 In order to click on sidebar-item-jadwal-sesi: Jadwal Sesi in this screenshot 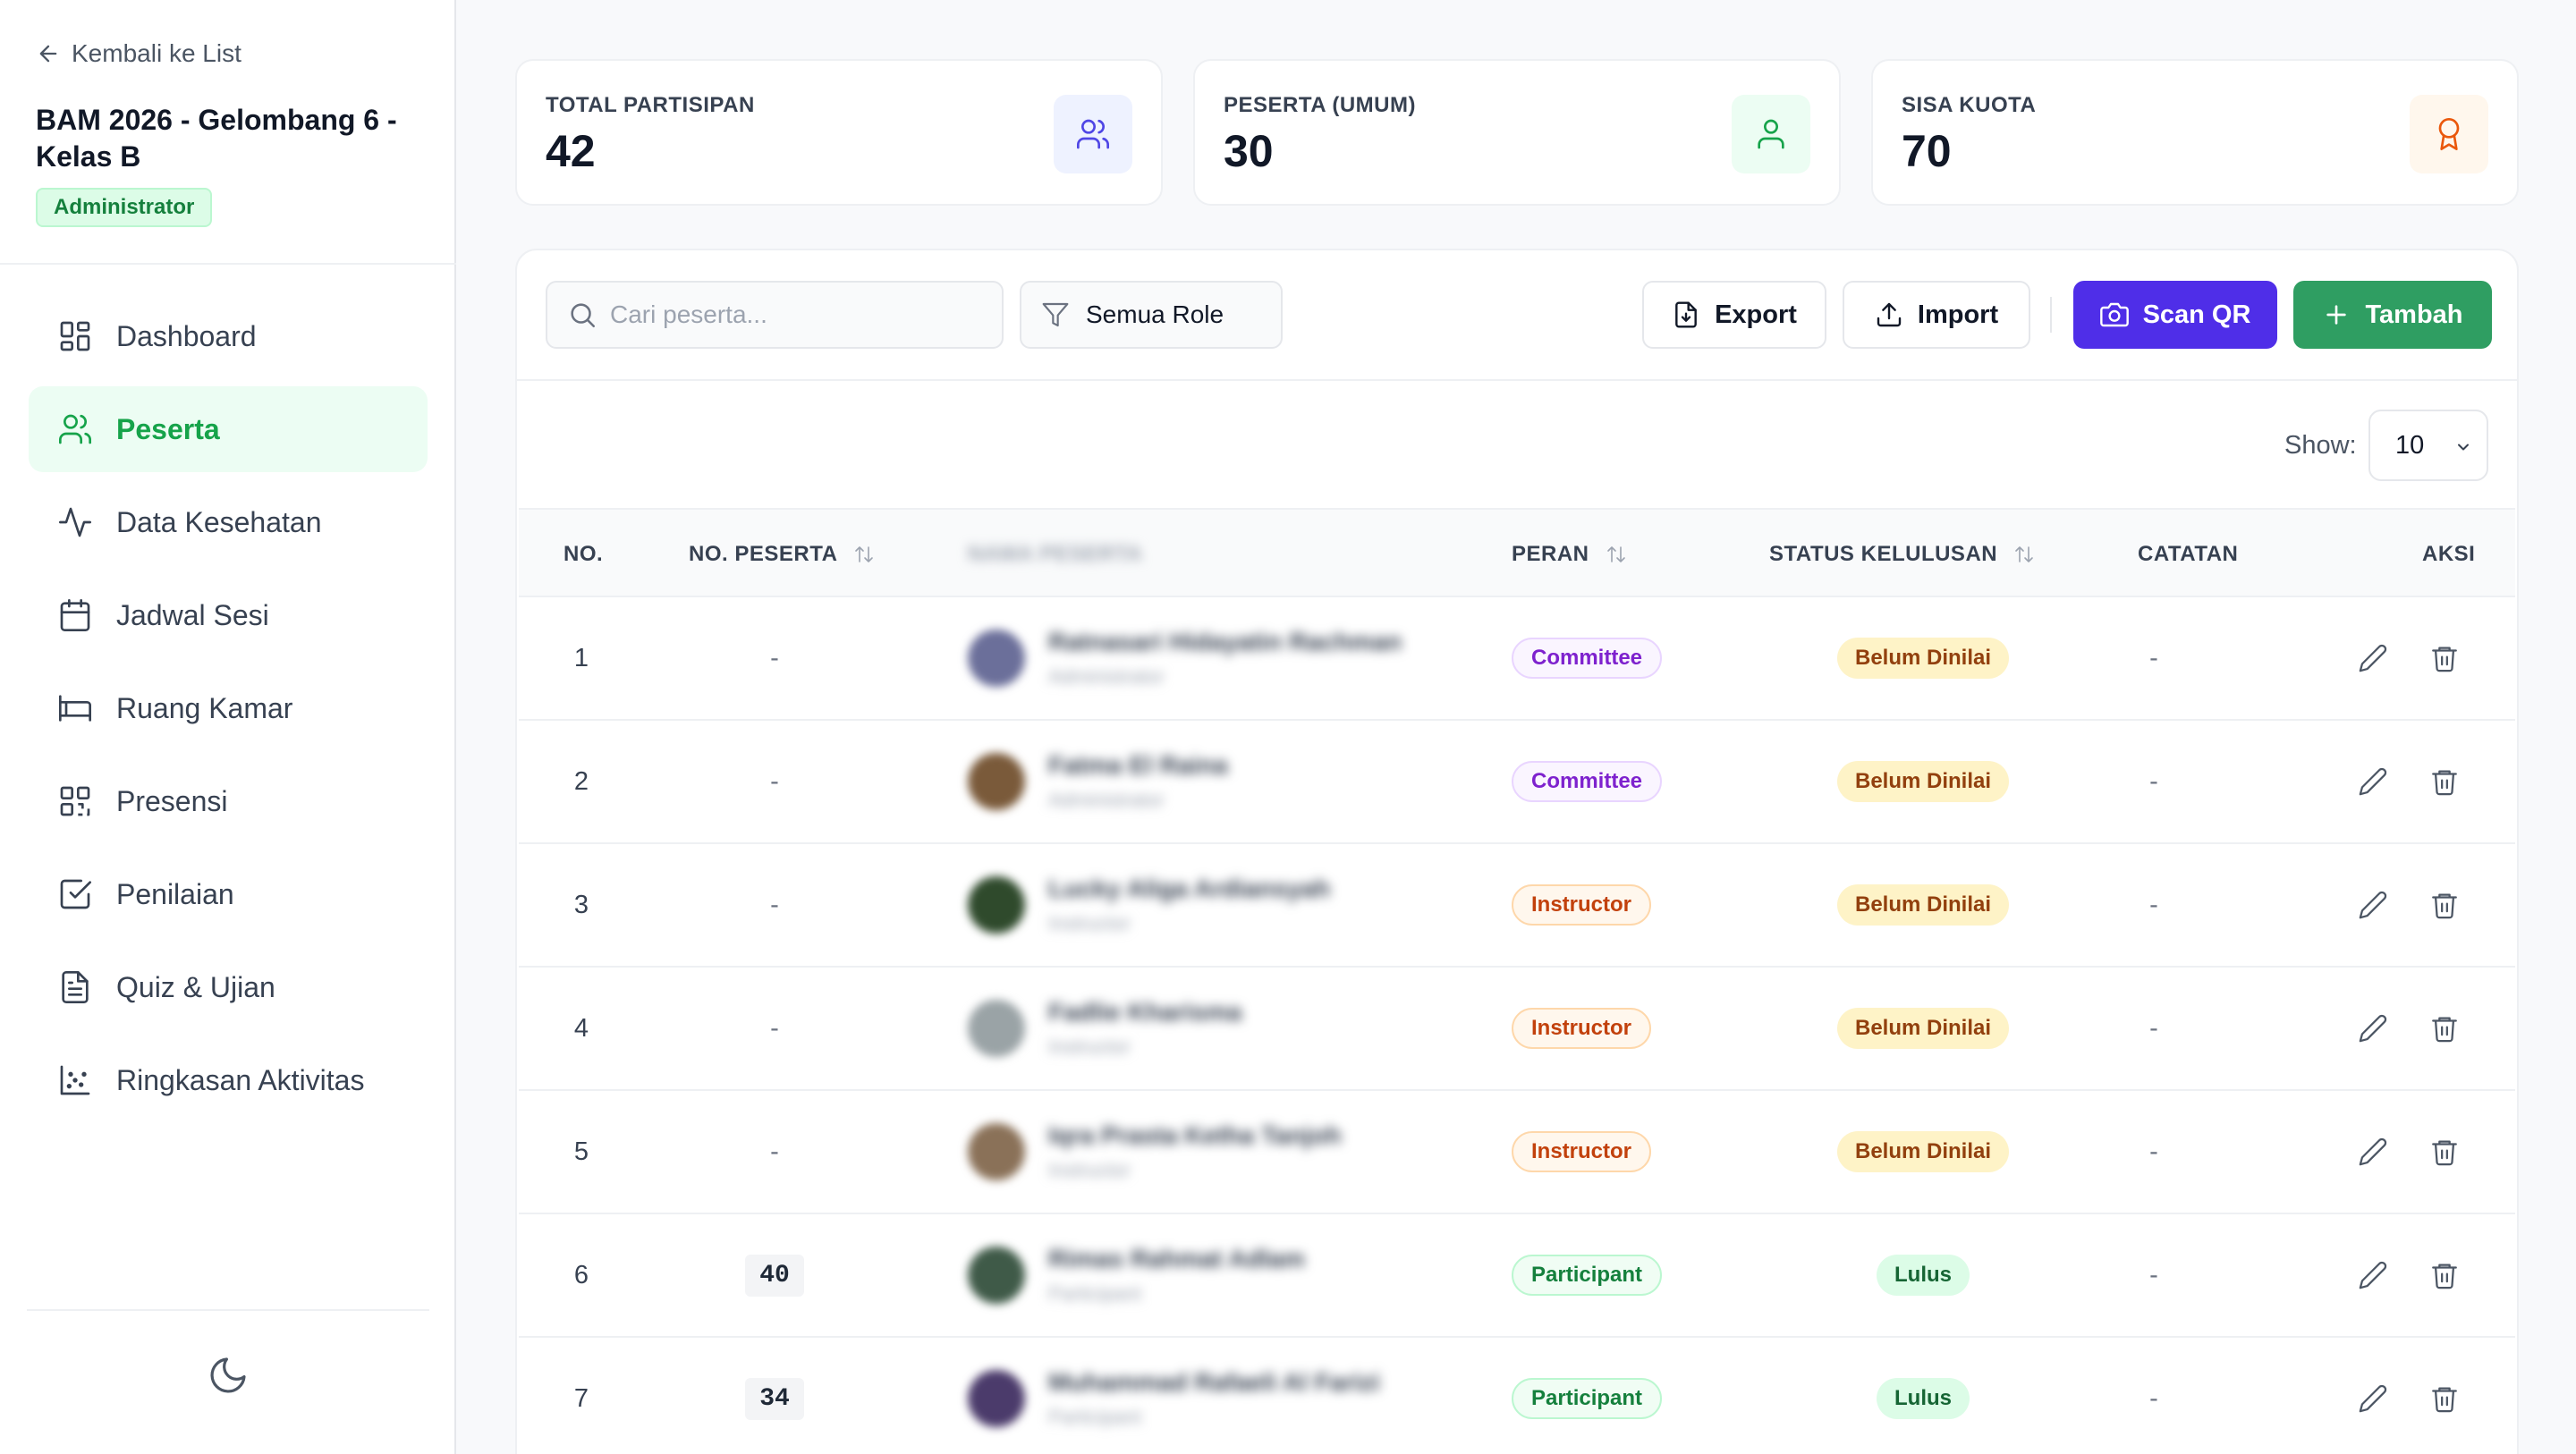, I will do `click(228, 615)`.